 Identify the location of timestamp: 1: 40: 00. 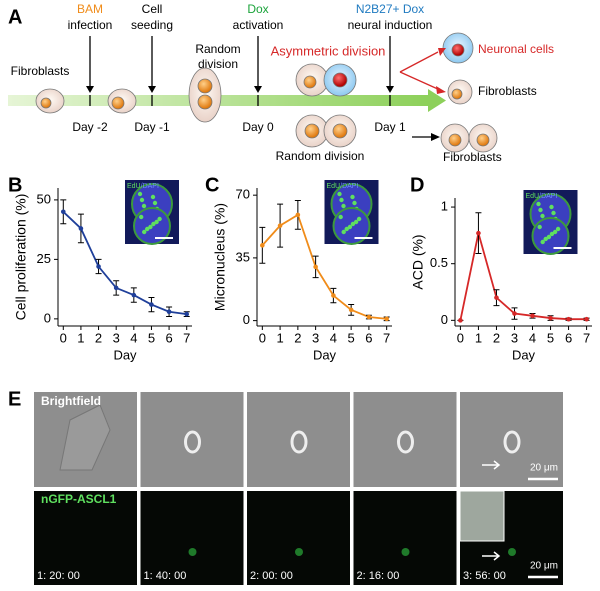
(165, 576).